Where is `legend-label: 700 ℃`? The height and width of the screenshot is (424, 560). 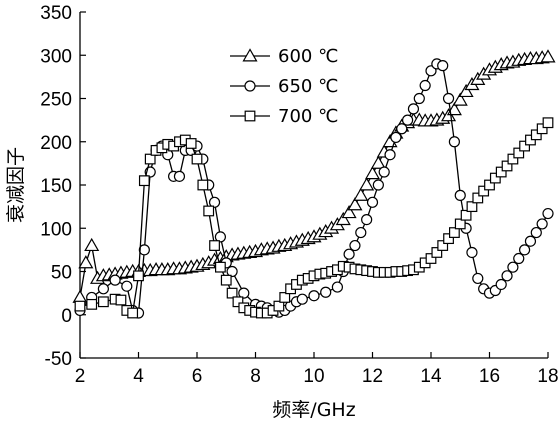
legend-label: 700 ℃ is located at coordinates (308, 116).